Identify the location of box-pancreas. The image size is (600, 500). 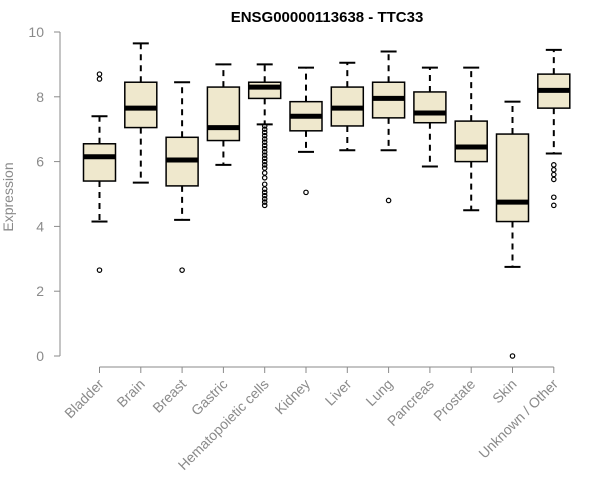
(430, 117).